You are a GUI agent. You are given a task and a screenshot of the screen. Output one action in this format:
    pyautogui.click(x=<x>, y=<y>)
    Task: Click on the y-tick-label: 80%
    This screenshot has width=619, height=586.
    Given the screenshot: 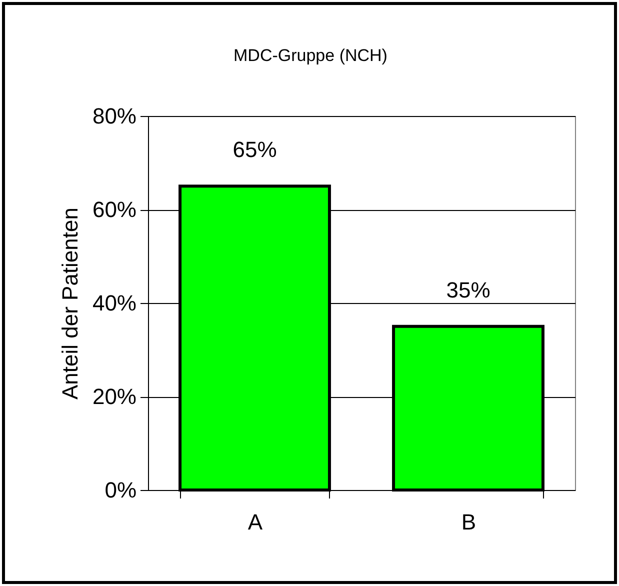 What is the action you would take?
    pyautogui.click(x=114, y=116)
    